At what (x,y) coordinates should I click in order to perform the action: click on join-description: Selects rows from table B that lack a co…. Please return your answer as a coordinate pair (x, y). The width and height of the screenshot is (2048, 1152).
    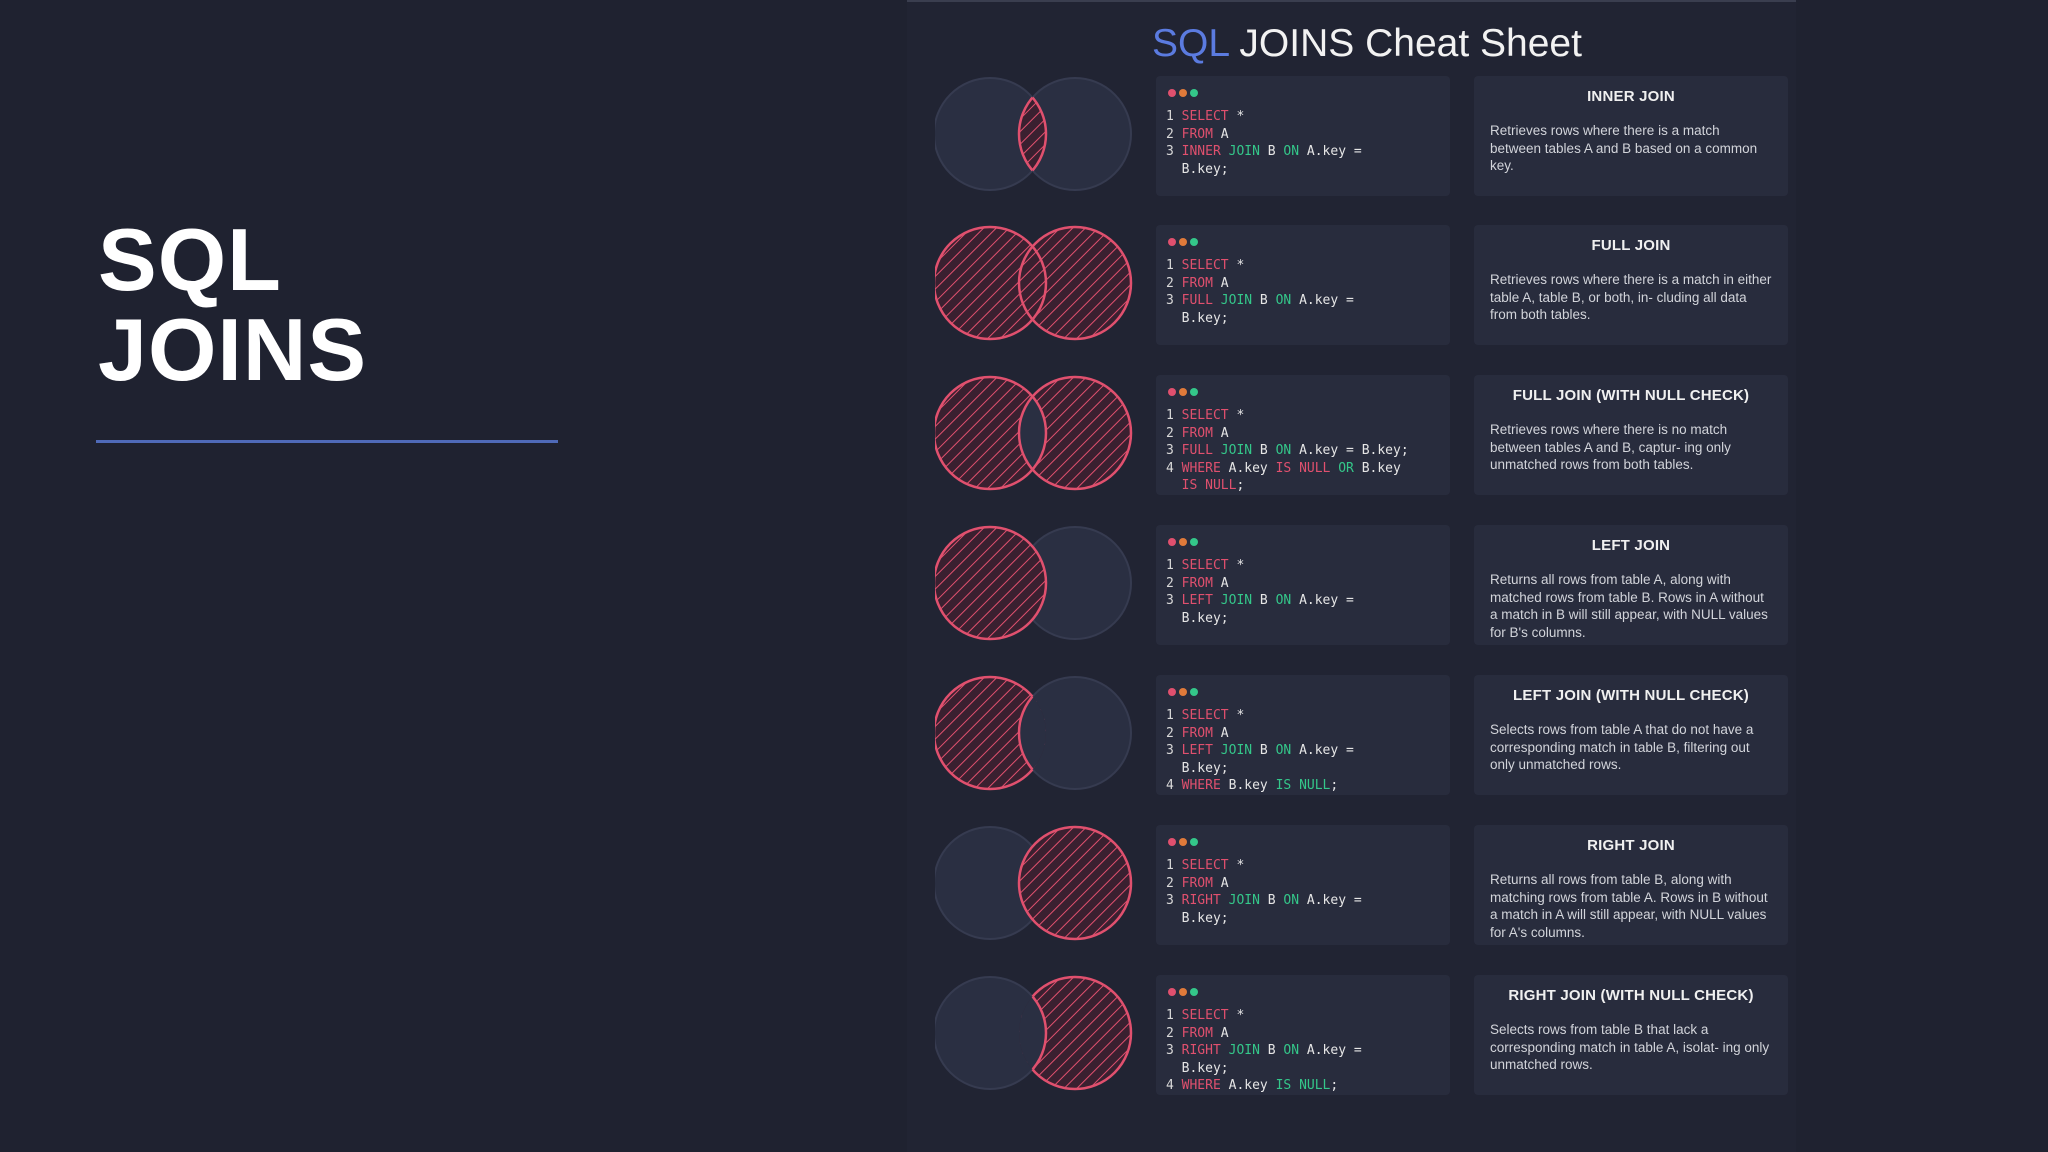
    Looking at the image, I should click on (1630, 1047).